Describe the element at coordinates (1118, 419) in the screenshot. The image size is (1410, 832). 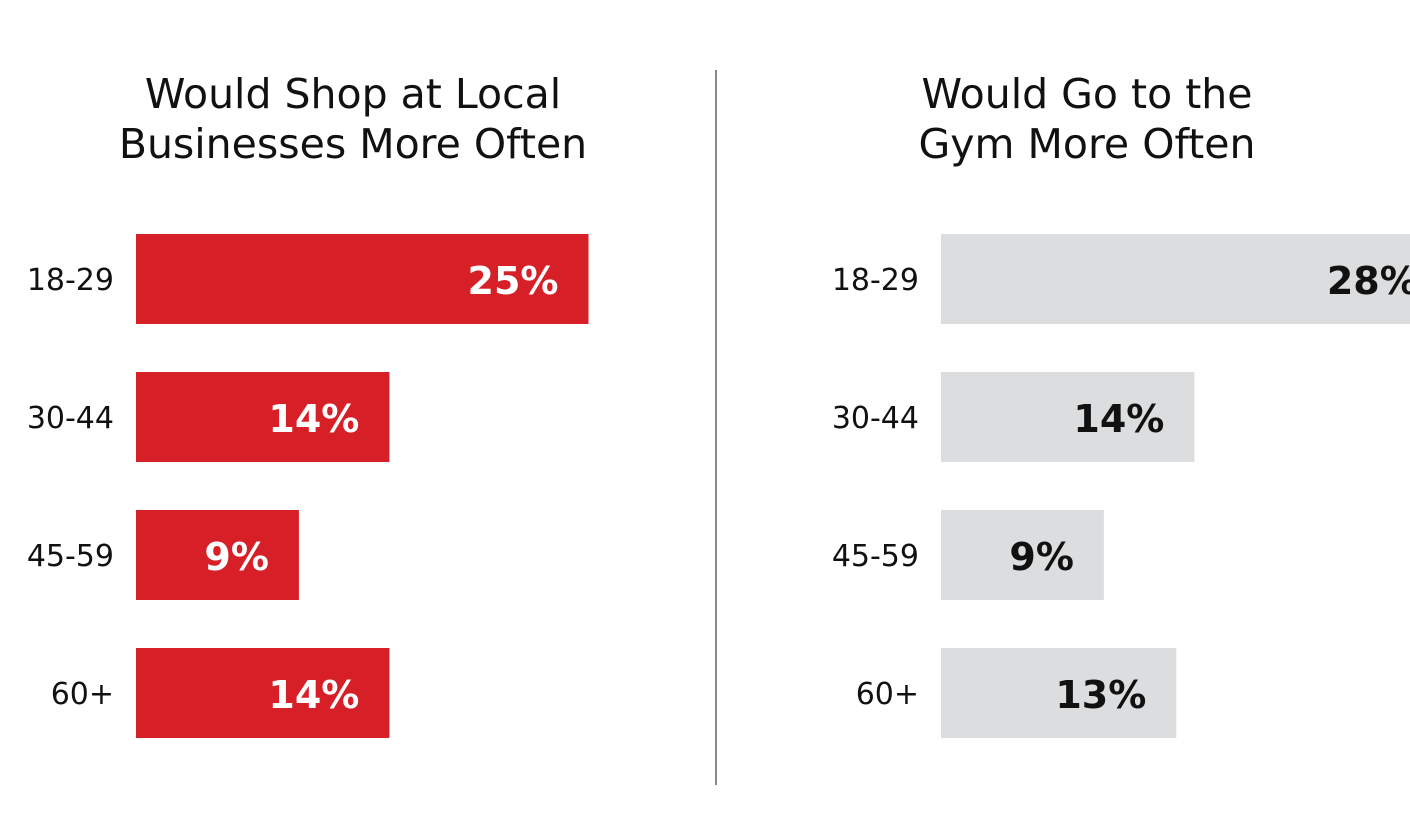
I see `right-value-label: 14%` at that location.